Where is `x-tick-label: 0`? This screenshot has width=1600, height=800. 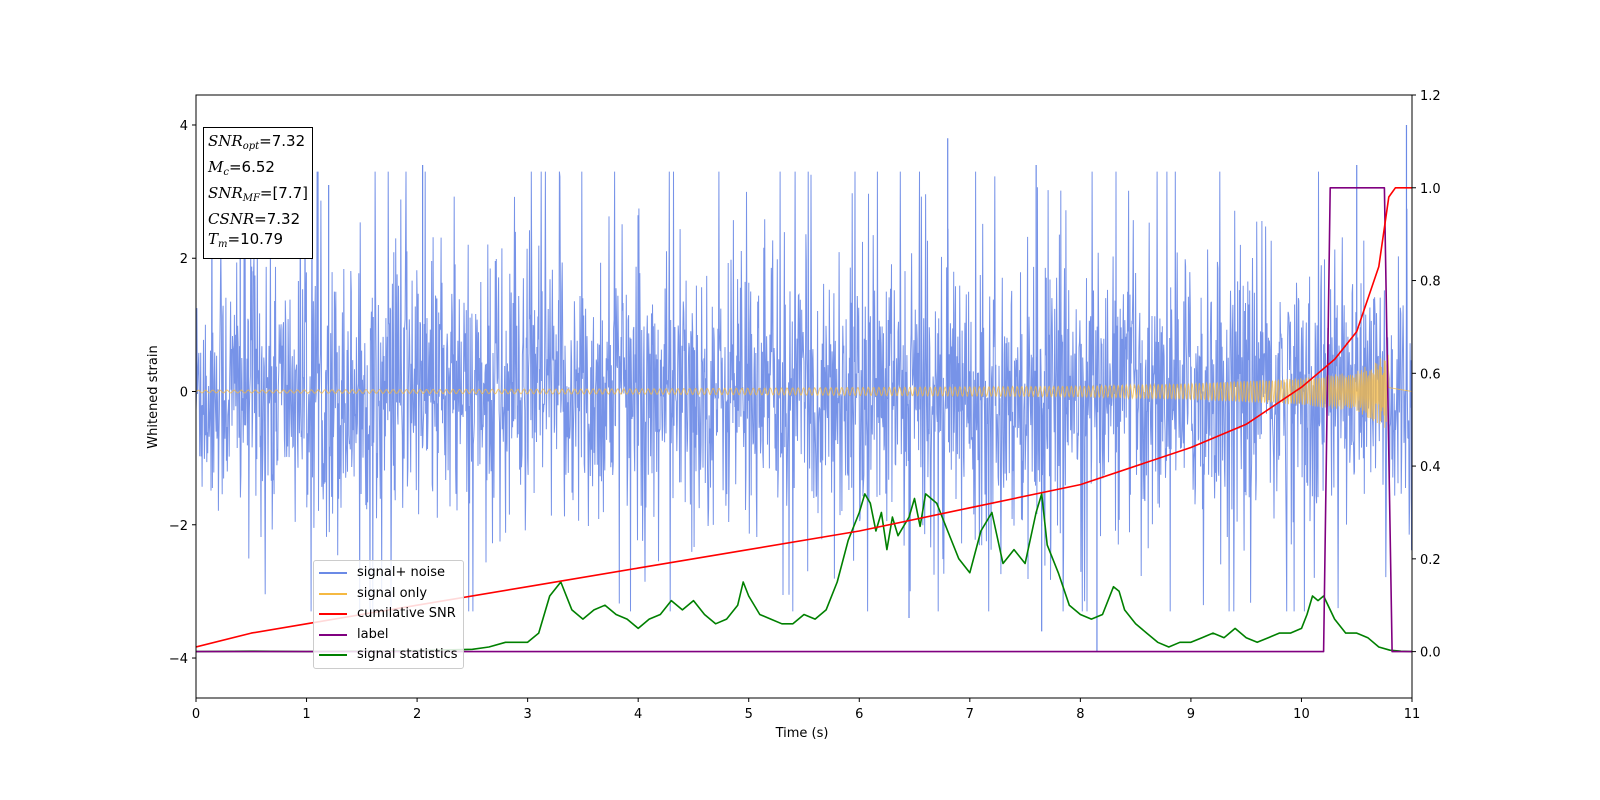 x-tick-label: 0 is located at coordinates (196, 714).